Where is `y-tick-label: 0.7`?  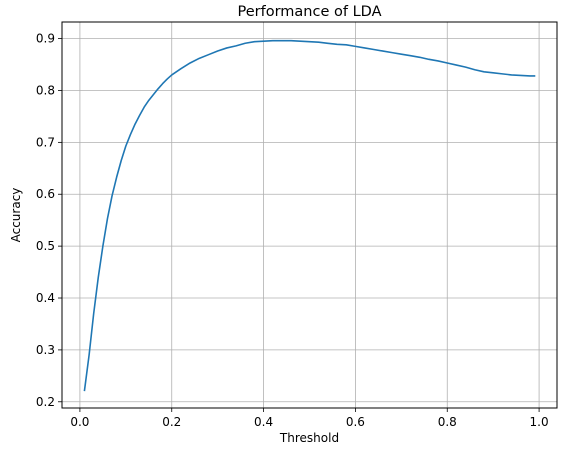 y-tick-label: 0.7 is located at coordinates (45, 142).